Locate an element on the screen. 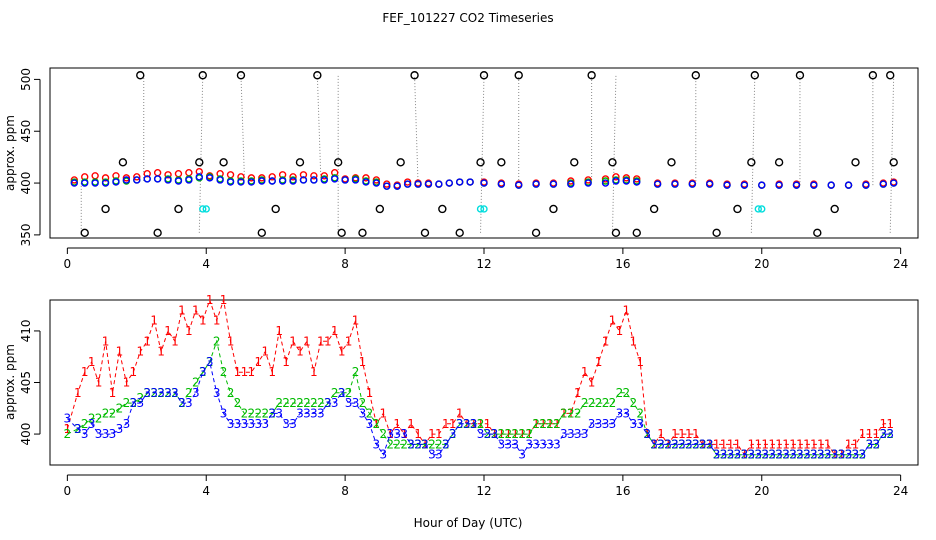 This screenshot has height=540, width=936. bottom-x-tick-label: 12 is located at coordinates (483, 491).